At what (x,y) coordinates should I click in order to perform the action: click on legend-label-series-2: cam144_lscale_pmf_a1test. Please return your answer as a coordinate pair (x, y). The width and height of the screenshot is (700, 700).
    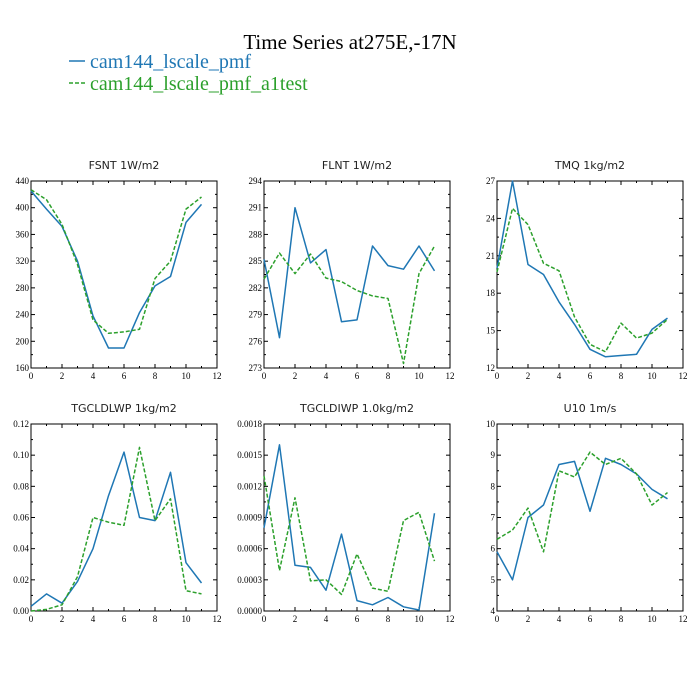
    Looking at the image, I should click on (199, 84).